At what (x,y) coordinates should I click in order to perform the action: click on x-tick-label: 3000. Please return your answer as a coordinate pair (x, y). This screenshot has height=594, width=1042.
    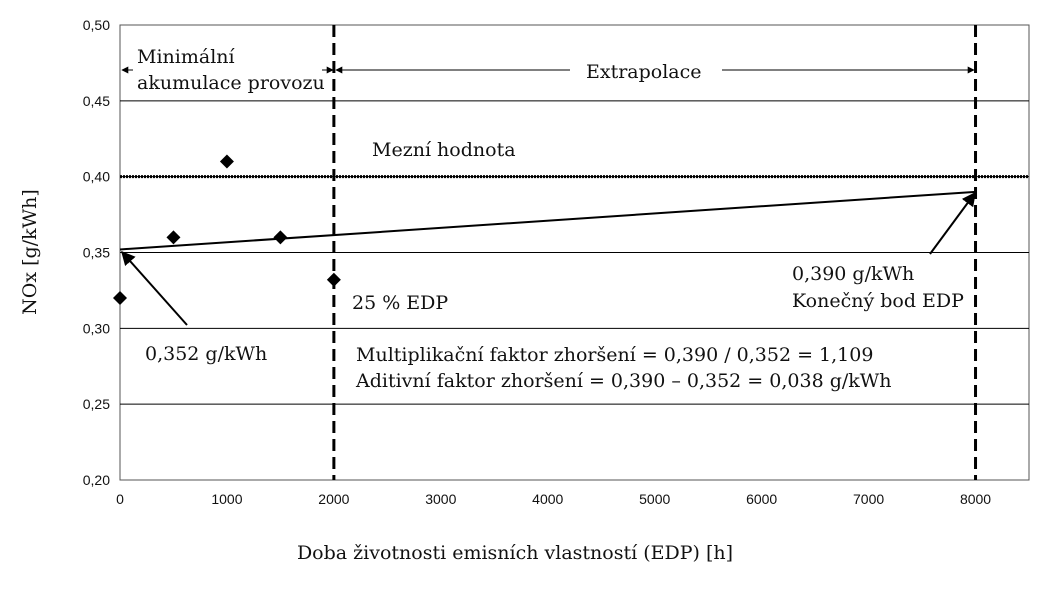
    Looking at the image, I should click on (440, 499).